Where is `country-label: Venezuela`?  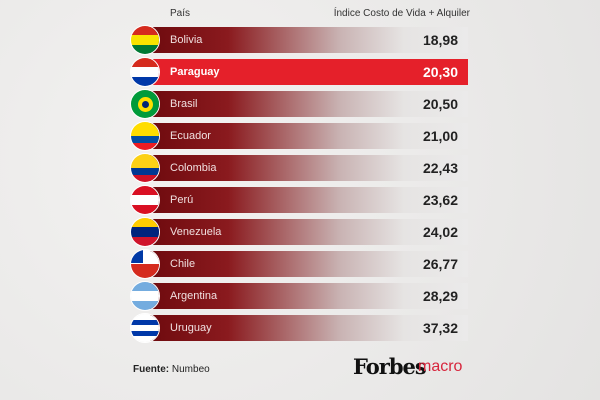
country-label: Venezuela is located at coordinates (196, 232).